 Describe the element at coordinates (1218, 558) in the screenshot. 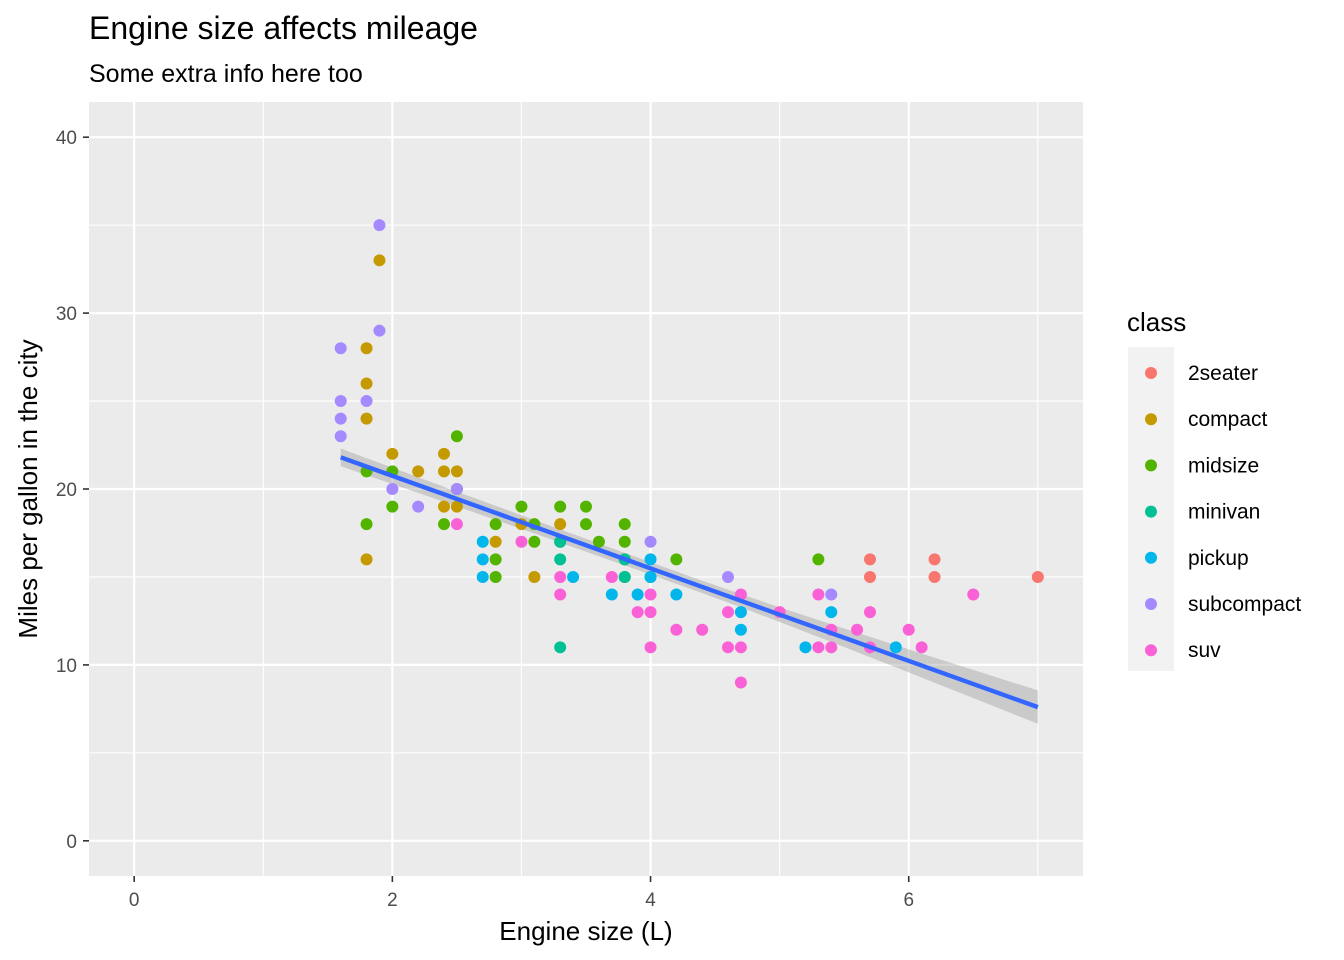

I see `legend-label-pickup: pickup` at that location.